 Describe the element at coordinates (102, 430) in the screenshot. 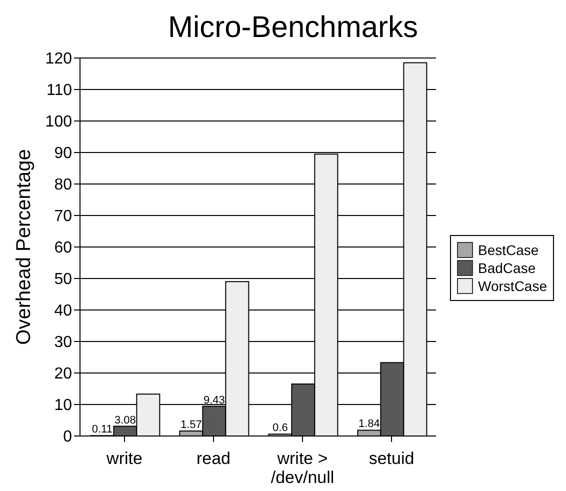

I see `data-label: 0.11` at that location.